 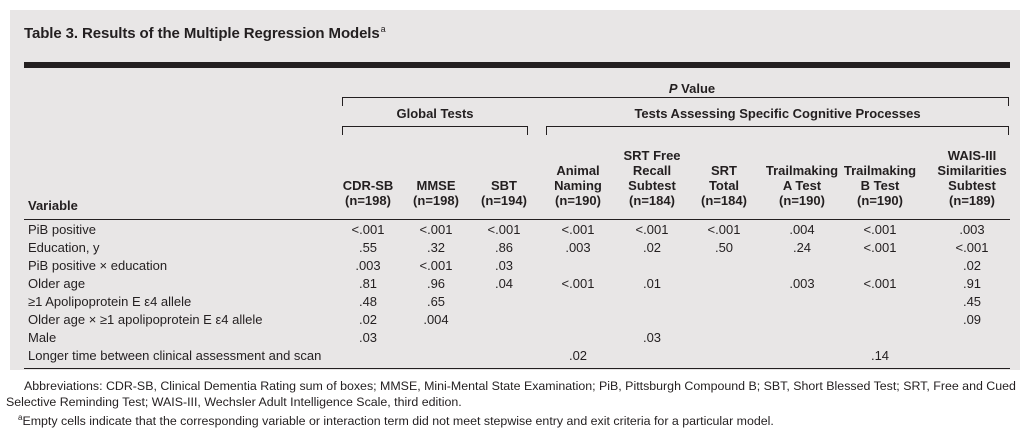 What do you see at coordinates (57, 283) in the screenshot?
I see `row-label: Older age` at bounding box center [57, 283].